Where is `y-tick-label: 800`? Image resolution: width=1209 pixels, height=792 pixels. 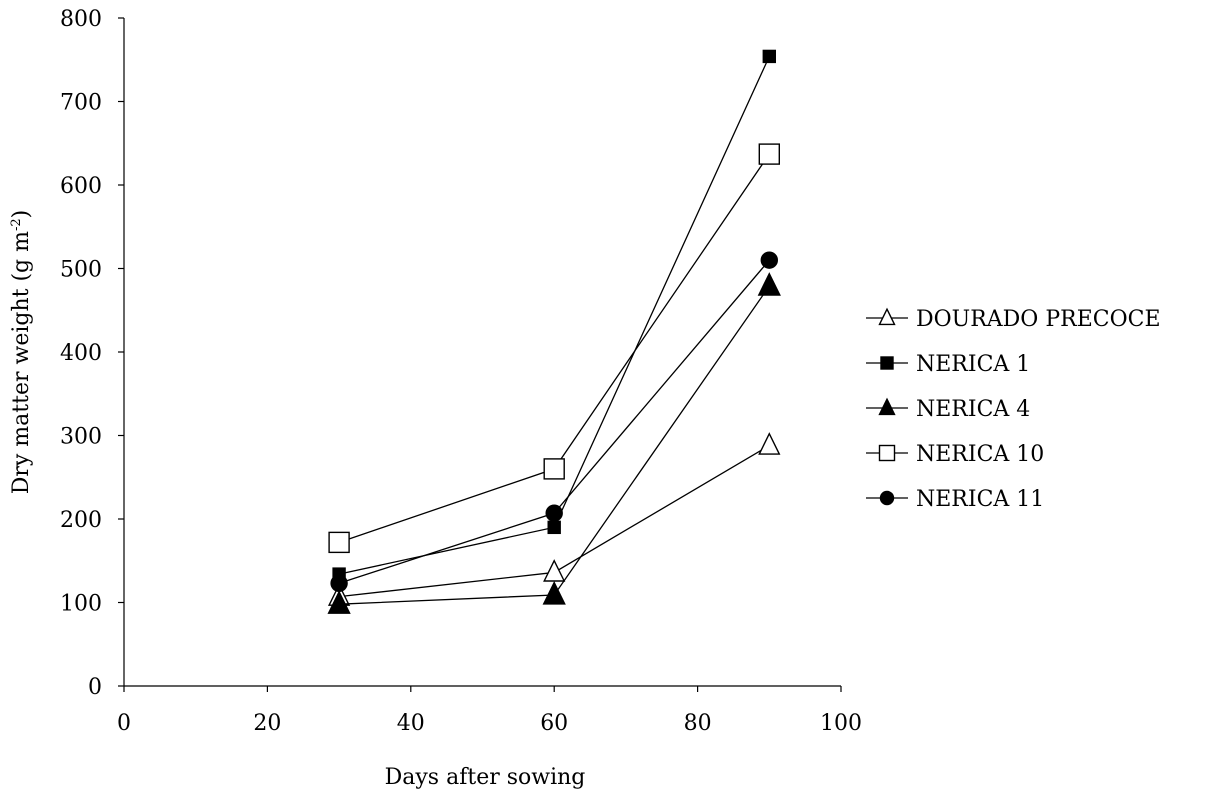
y-tick-label: 800 is located at coordinates (81, 19).